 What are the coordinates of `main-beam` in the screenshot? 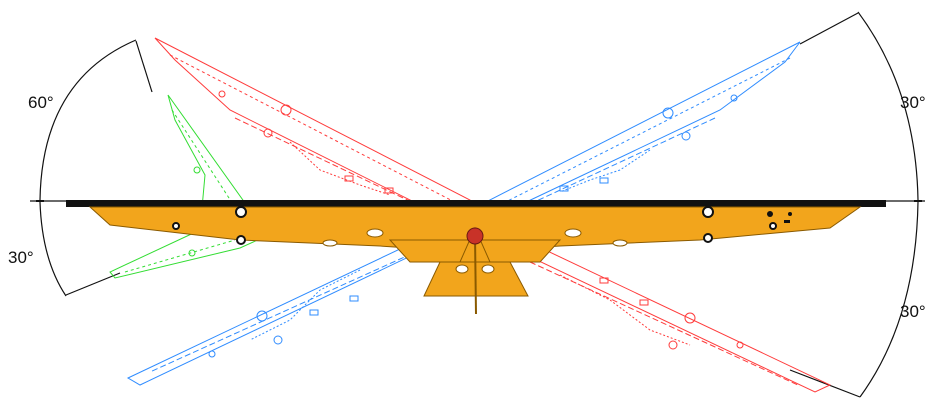 It's located at (476, 203).